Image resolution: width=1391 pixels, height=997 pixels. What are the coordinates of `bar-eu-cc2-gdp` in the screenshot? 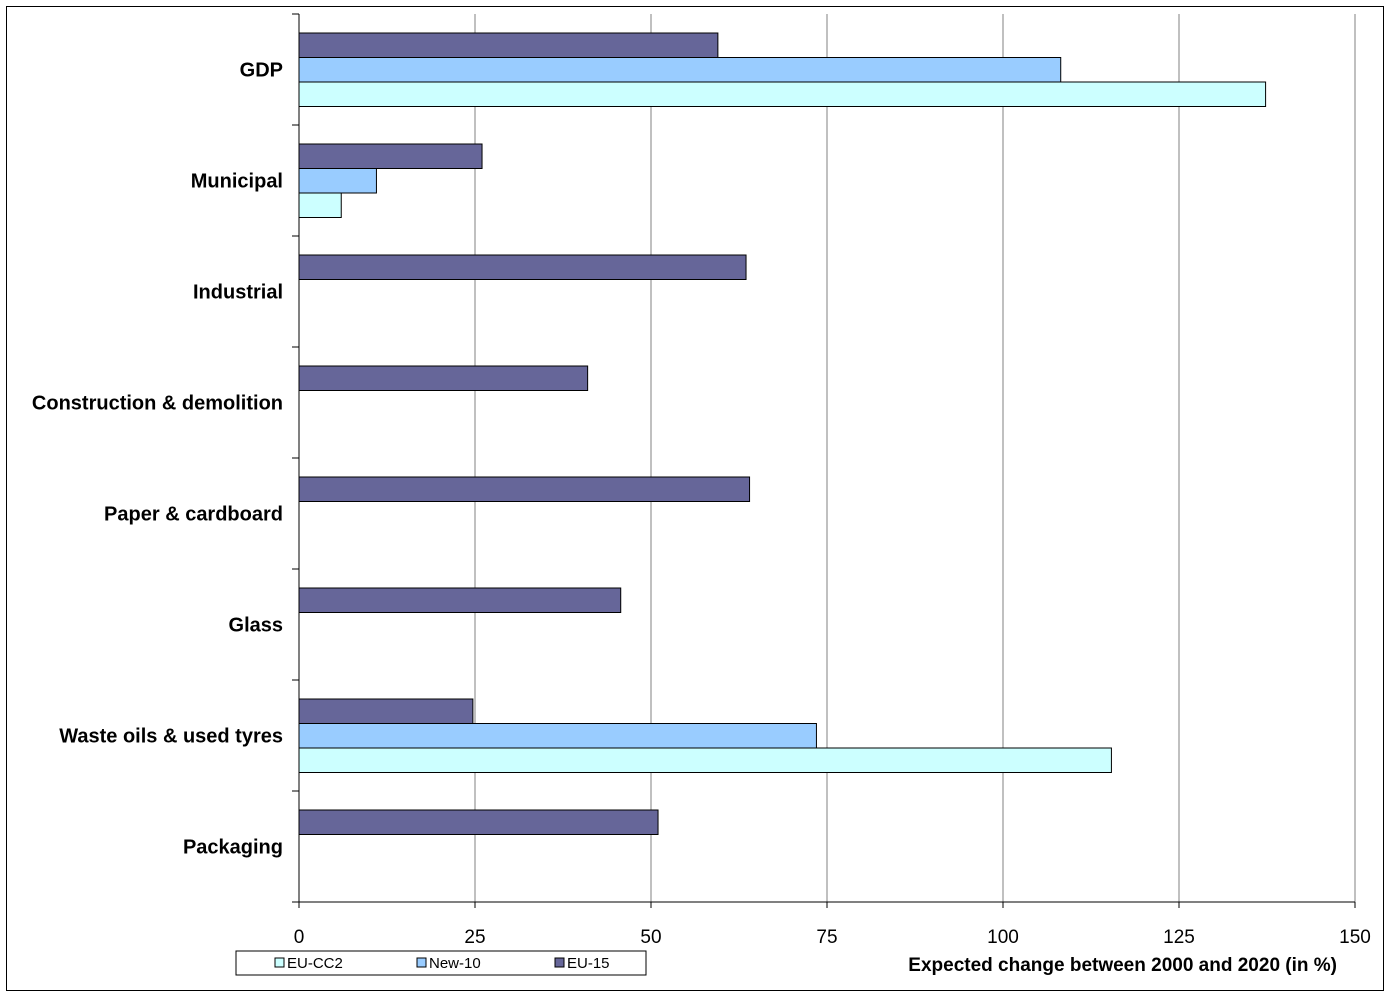 It's located at (782, 94).